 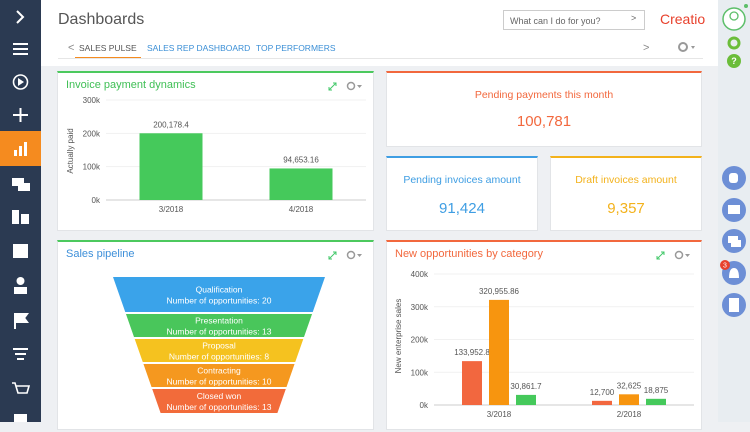 What do you see at coordinates (526, 386) in the screenshot?
I see `data-label: 30,861.7` at bounding box center [526, 386].